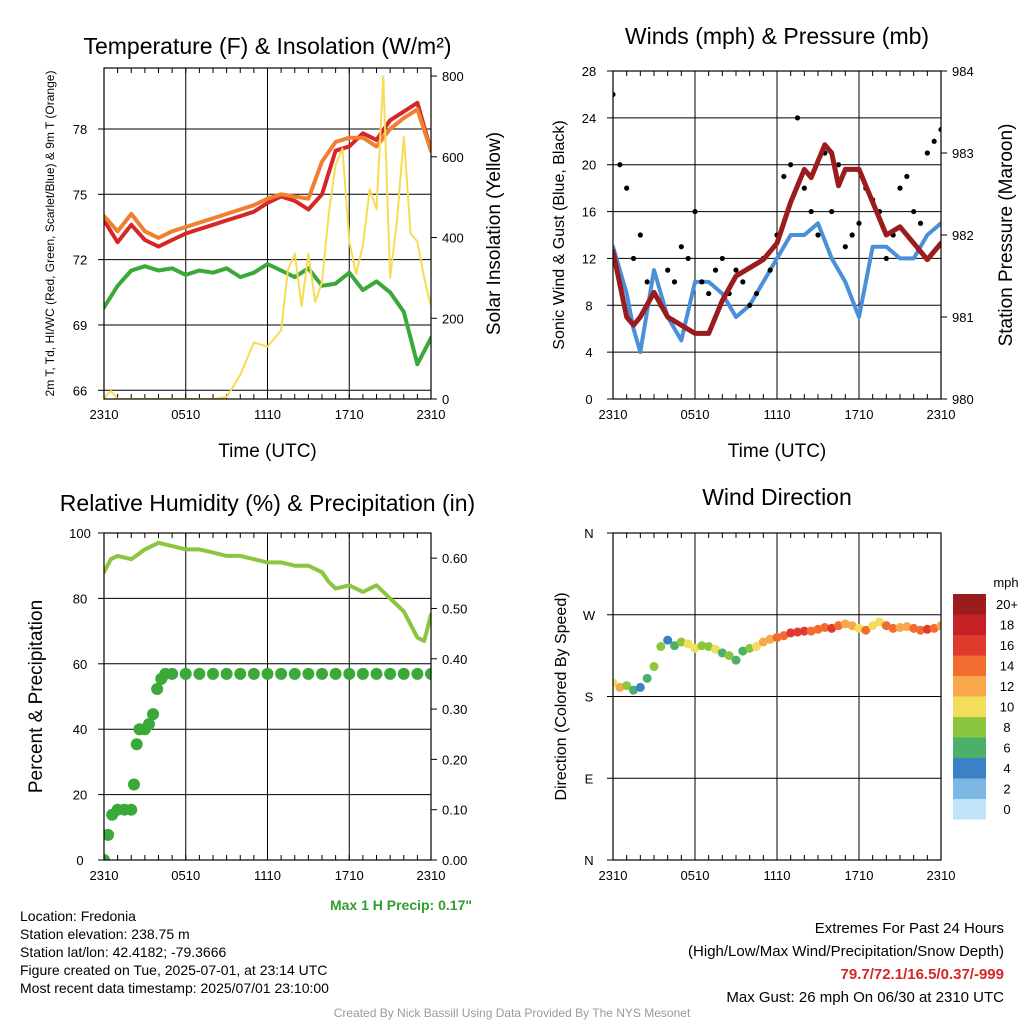 The height and width of the screenshot is (1024, 1024). What do you see at coordinates (453, 238) in the screenshot?
I see `y2-tick-label: 400` at bounding box center [453, 238].